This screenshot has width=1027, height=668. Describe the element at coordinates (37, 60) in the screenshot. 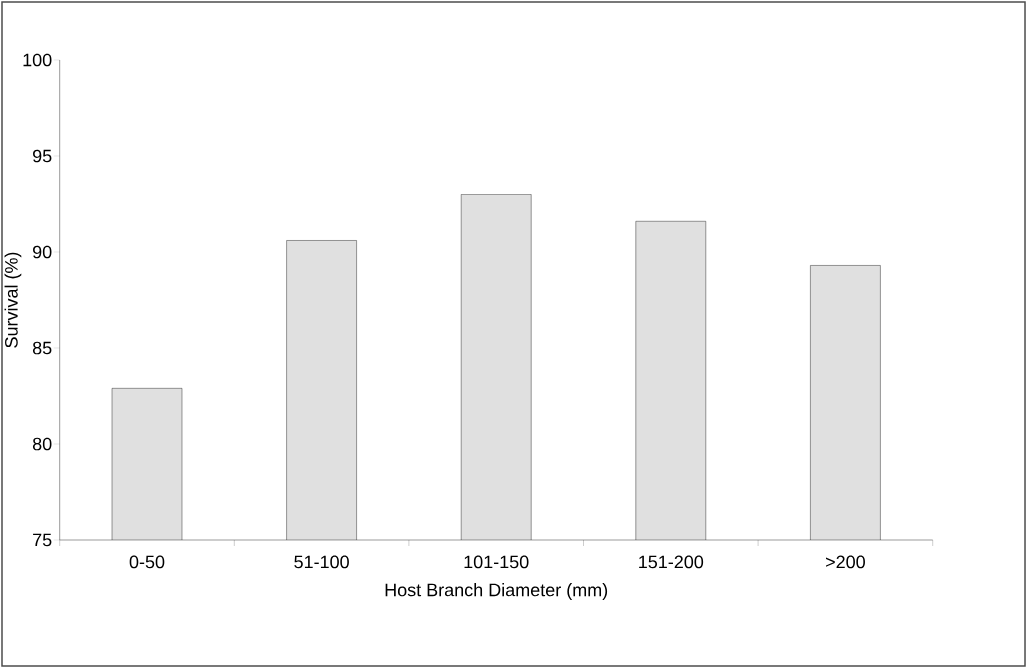

I see `y-tick-label: 100` at that location.